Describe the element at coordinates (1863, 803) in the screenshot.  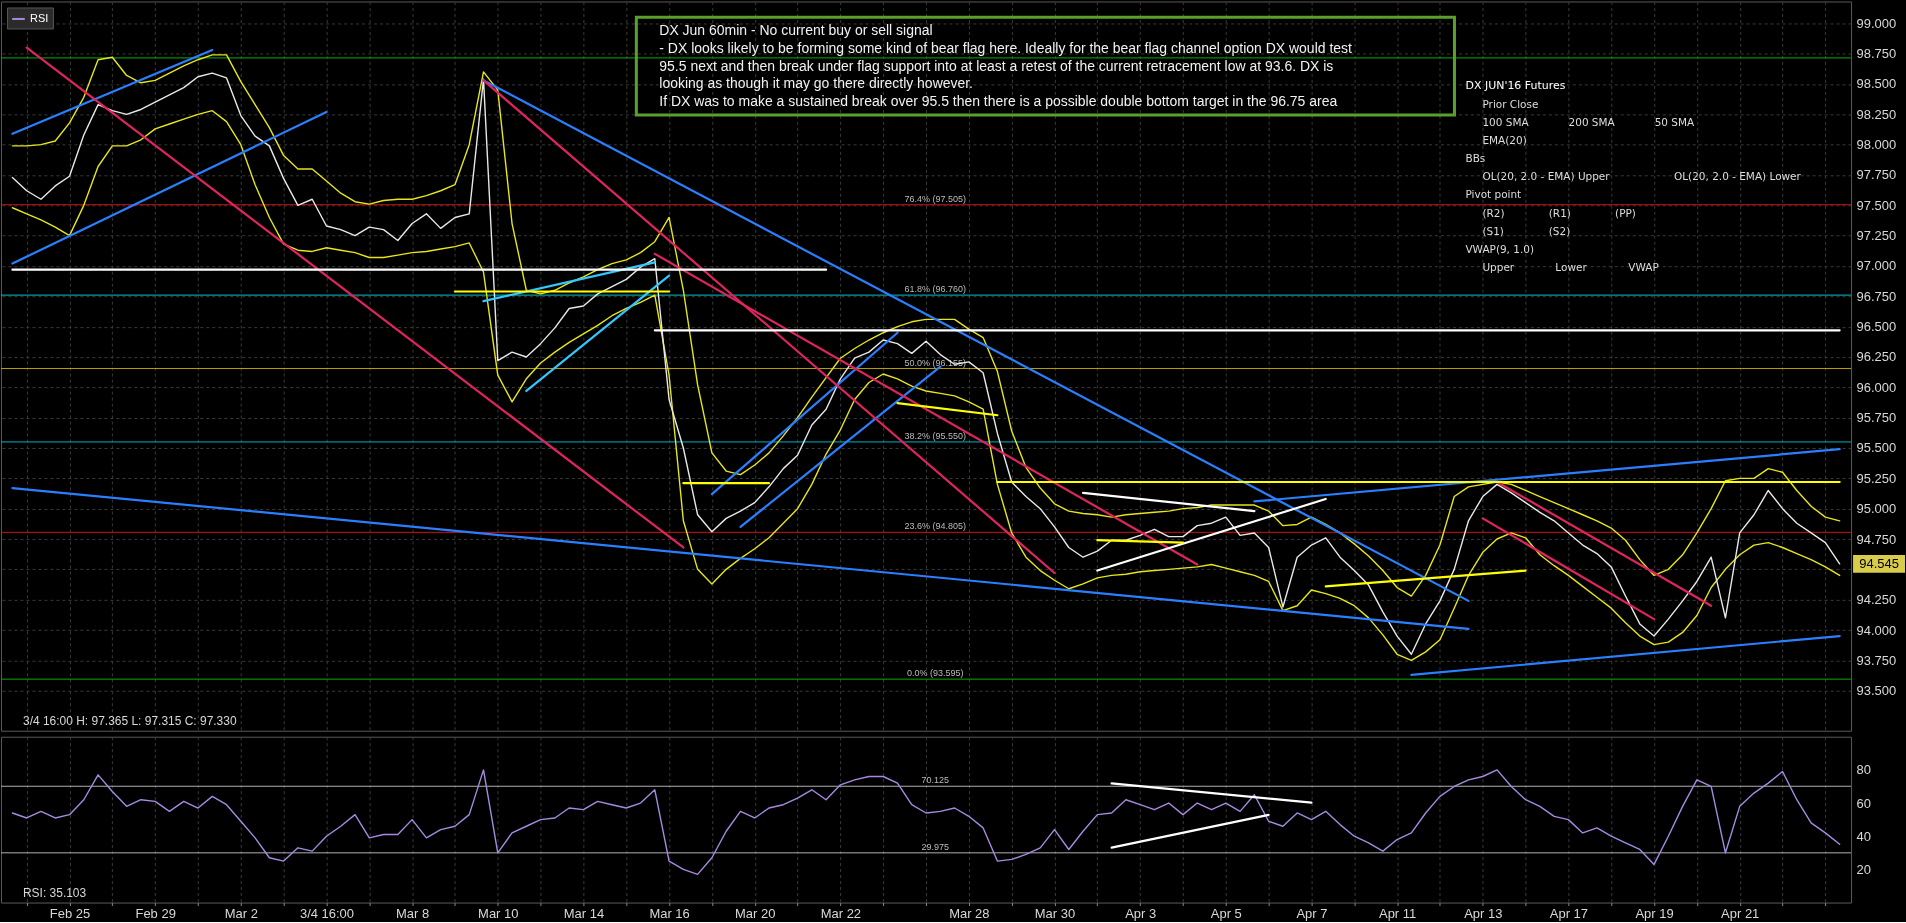
I see `y-tick-label: 60` at that location.